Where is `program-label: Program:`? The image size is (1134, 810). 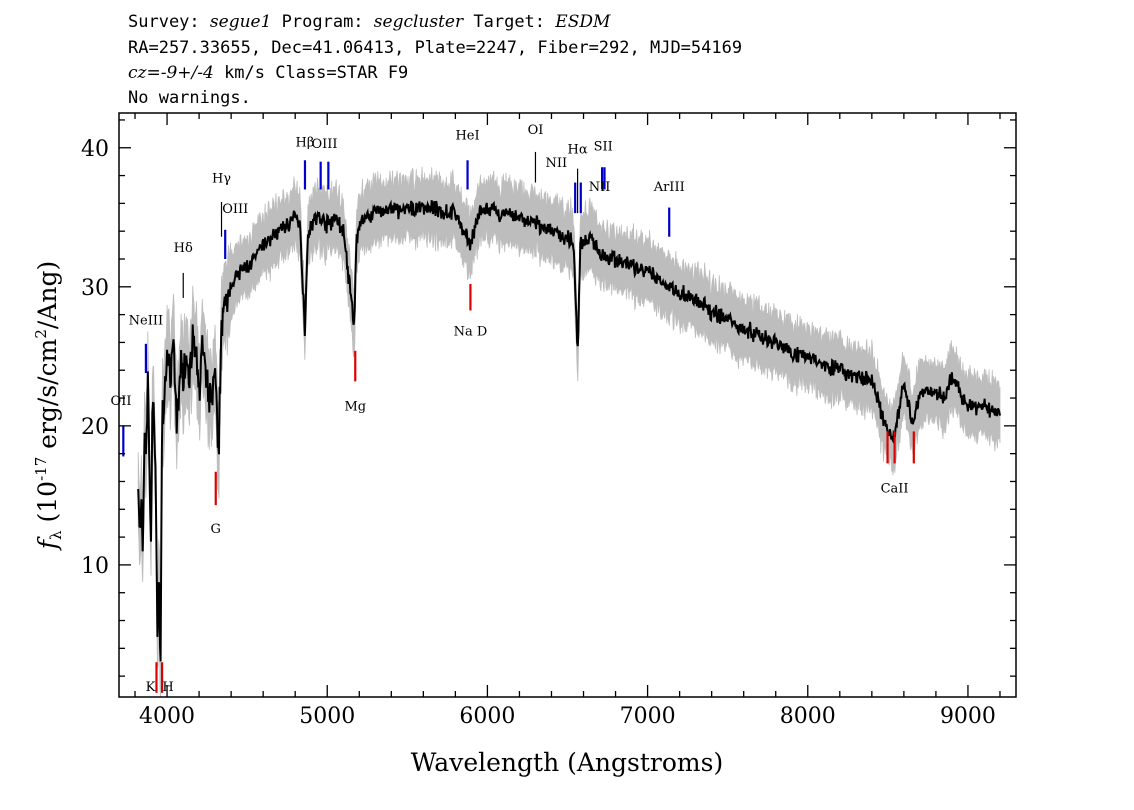
program-label: Program: is located at coordinates (322, 22).